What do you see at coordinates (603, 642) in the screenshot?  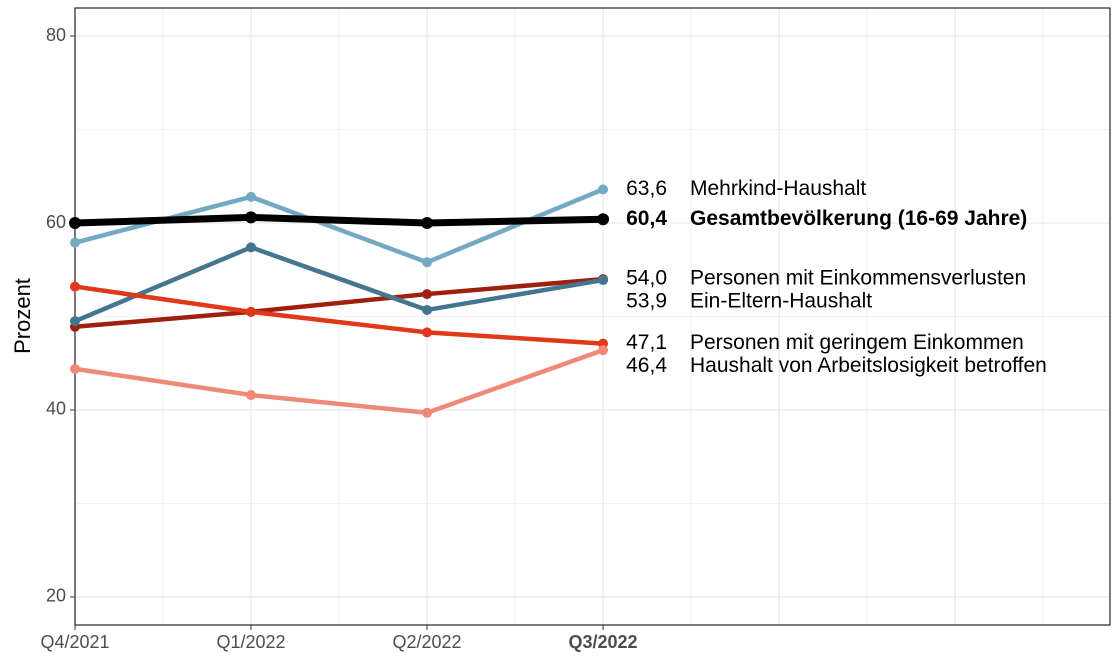 I see `x-tick-label: Q3/2022` at bounding box center [603, 642].